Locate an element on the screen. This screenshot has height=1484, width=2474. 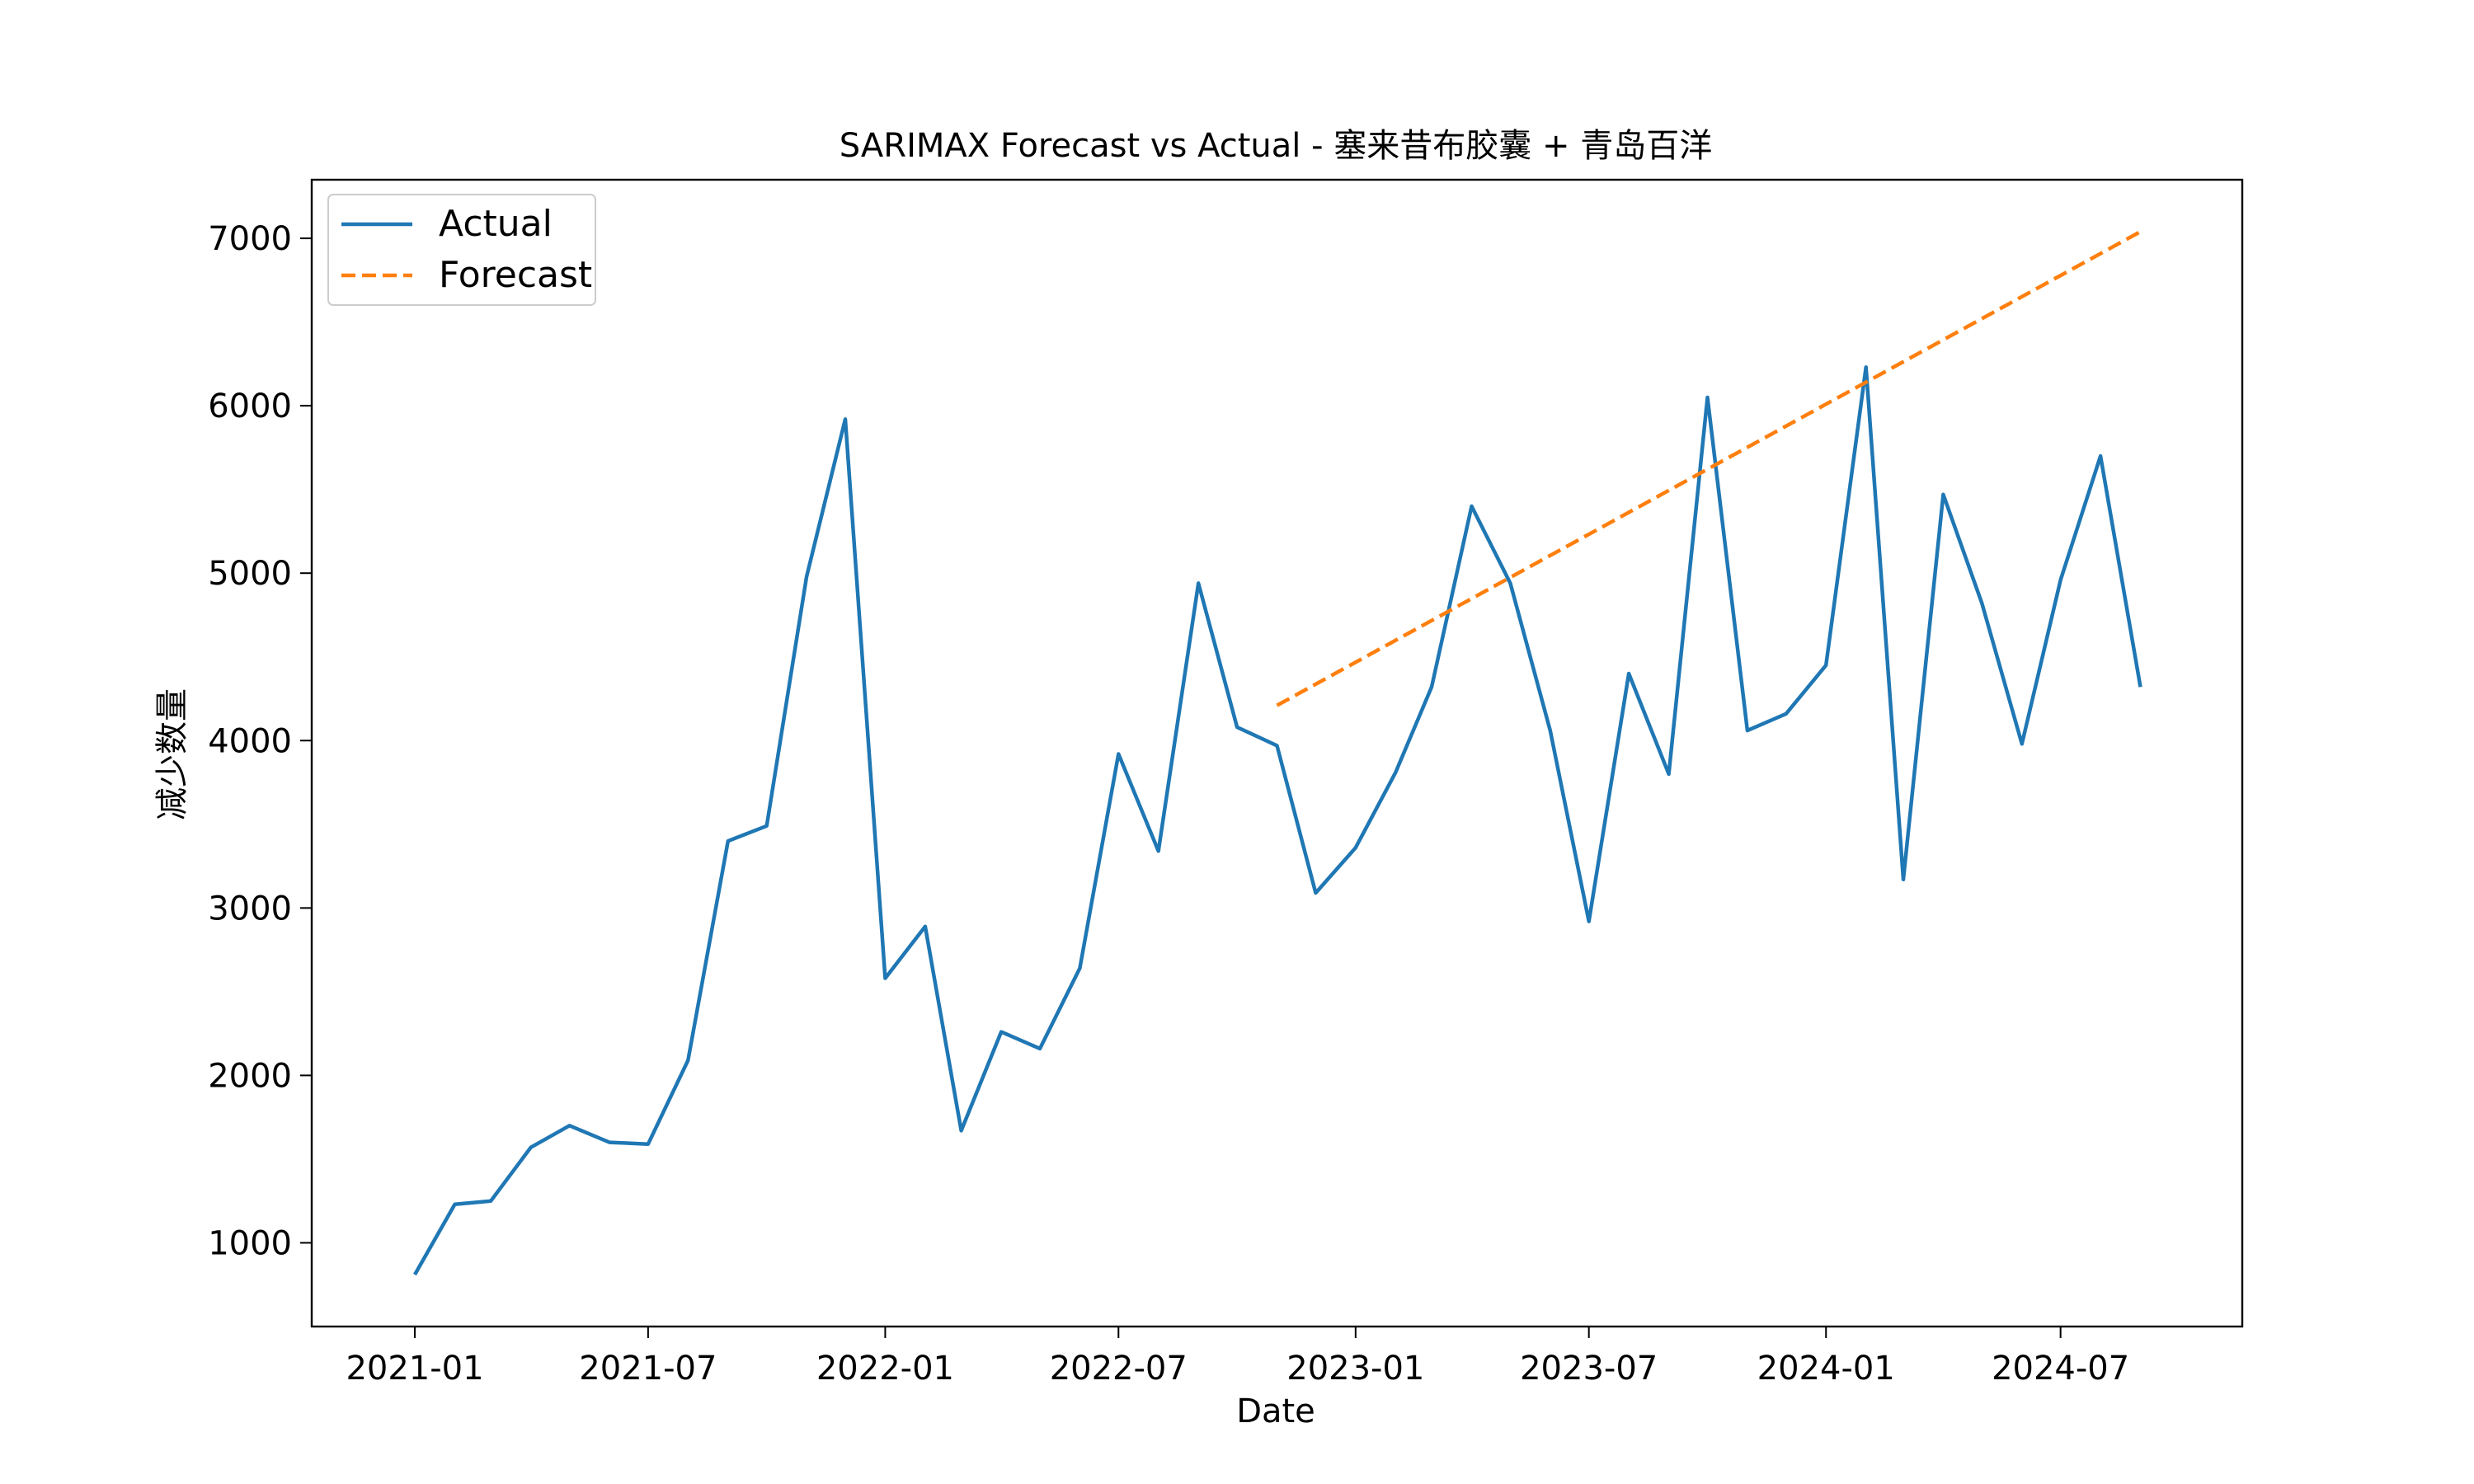
x-tick-label: 2021-07 is located at coordinates (648, 1369).